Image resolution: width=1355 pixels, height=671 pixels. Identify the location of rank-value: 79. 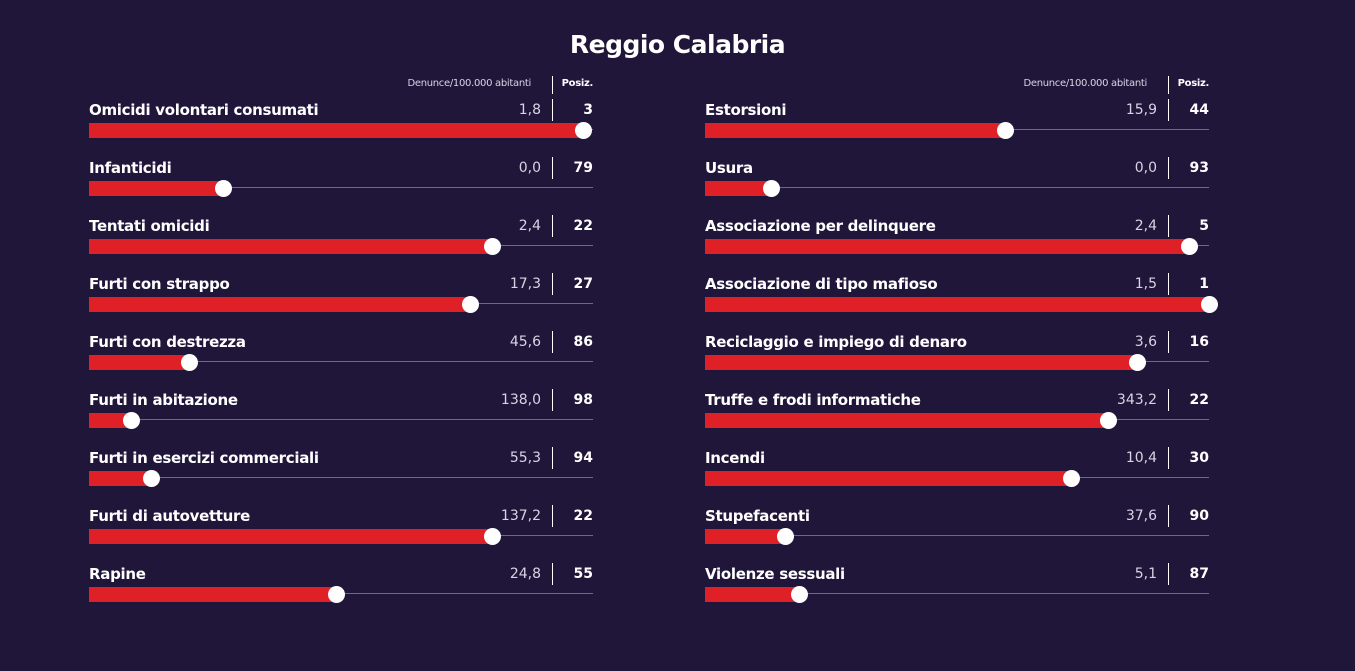
(583, 168).